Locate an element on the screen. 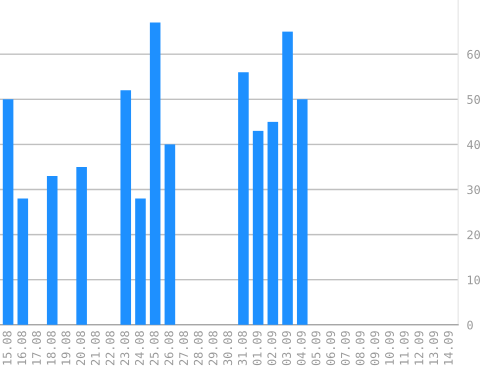 Image resolution: width=498 pixels, height=370 pixels. x-tick-label: 21.08 is located at coordinates (95, 348).